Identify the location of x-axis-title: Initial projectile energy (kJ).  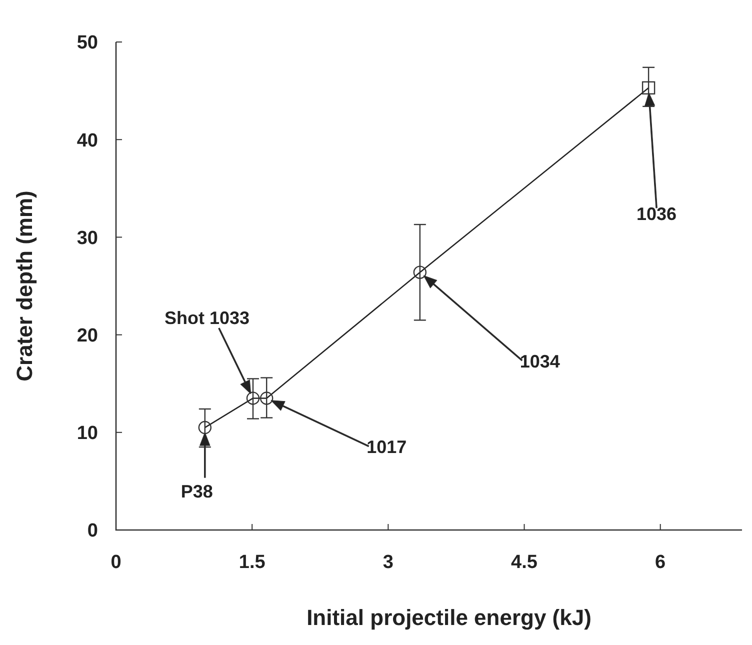
(449, 617).